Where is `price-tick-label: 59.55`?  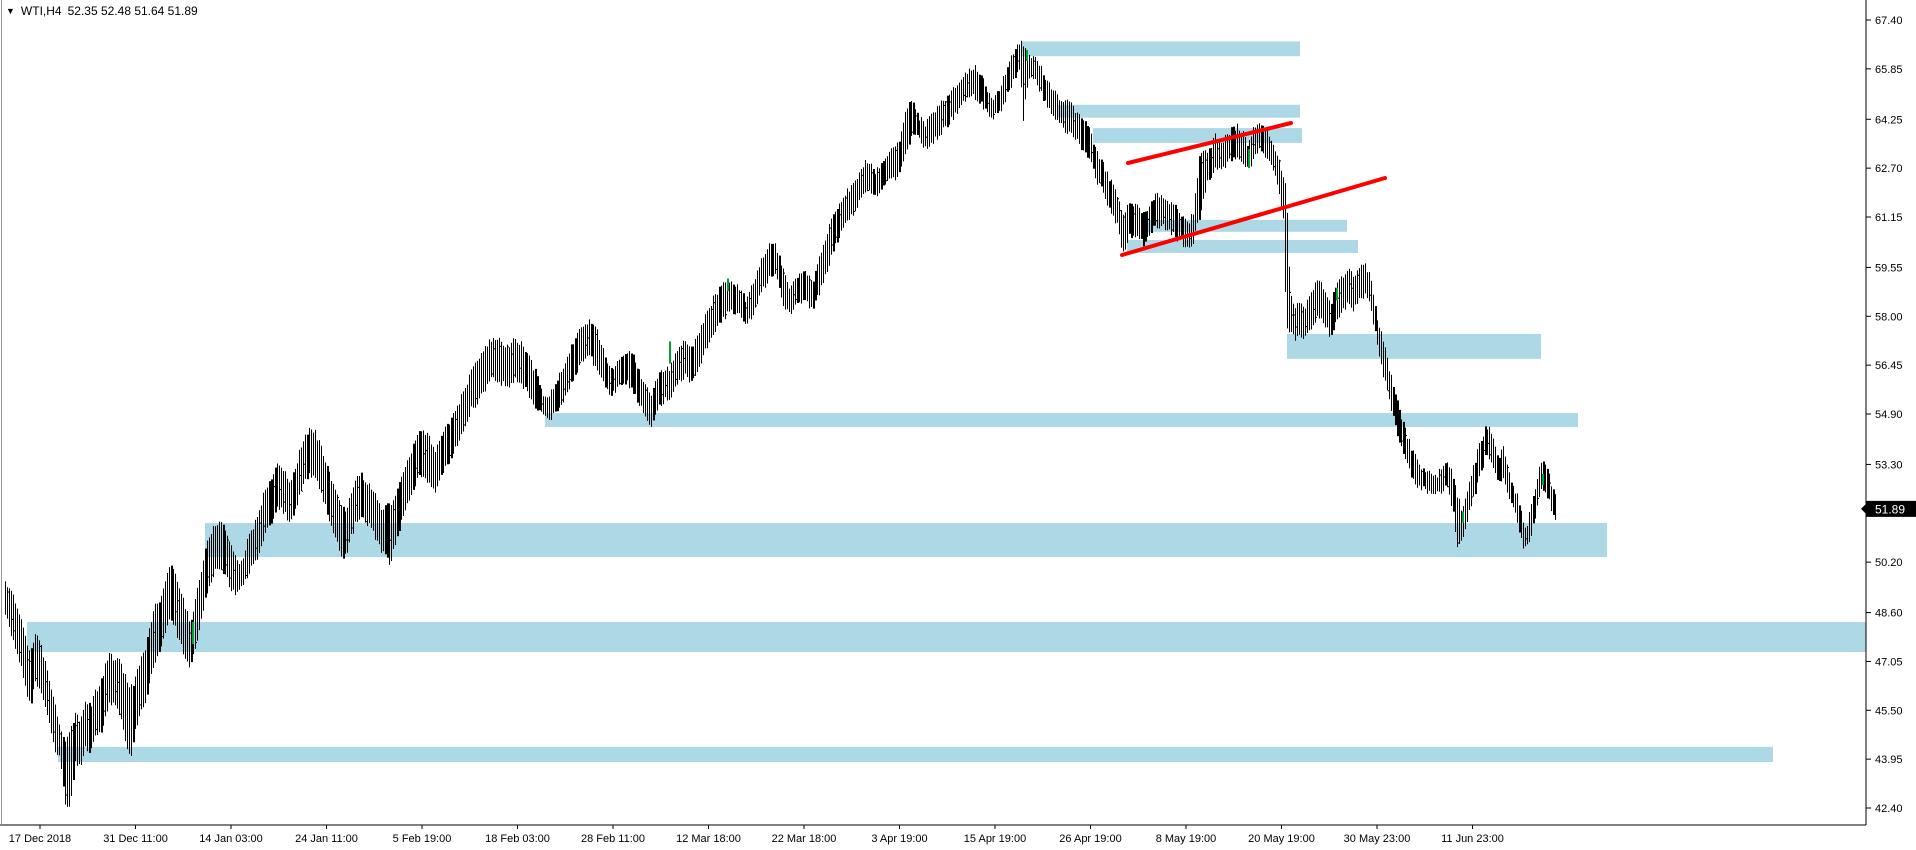
price-tick-label: 59.55 is located at coordinates (1889, 268).